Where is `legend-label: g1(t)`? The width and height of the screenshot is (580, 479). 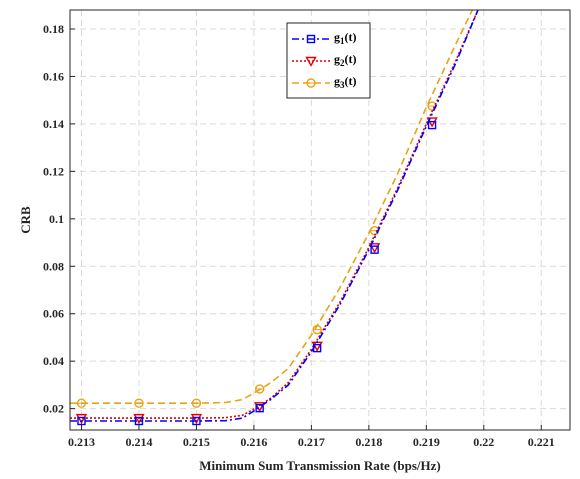 legend-label: g1(t) is located at coordinates (345, 38).